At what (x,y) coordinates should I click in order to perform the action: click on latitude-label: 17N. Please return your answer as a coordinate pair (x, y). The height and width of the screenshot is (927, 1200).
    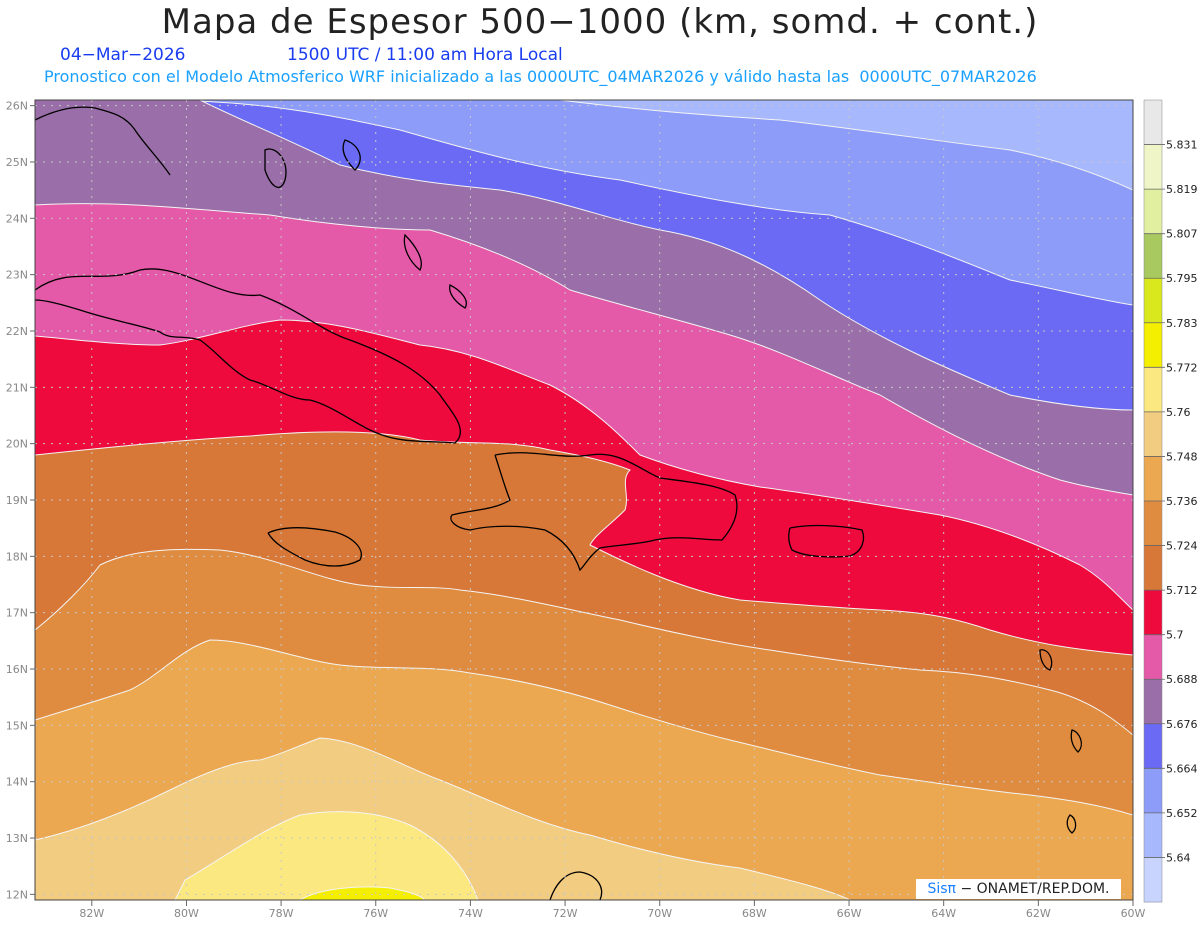
    Looking at the image, I should click on (17, 613).